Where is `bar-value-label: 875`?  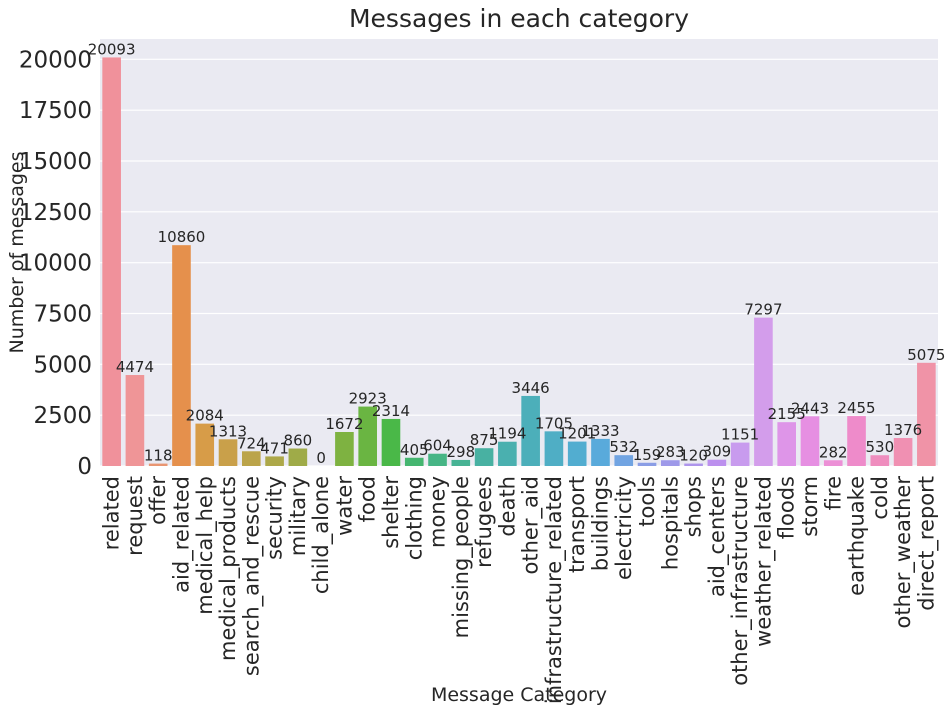
bar-value-label: 875 is located at coordinates (484, 440).